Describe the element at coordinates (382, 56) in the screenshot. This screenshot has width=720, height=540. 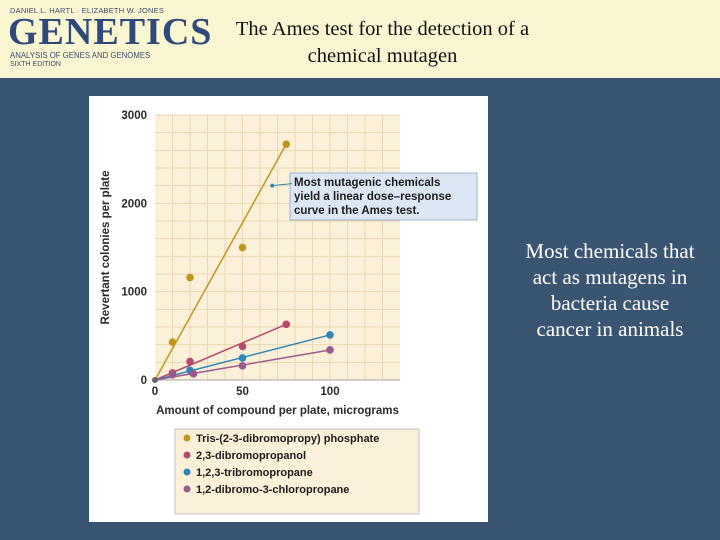
I see `slide-title-line-2: chemical mutagen` at that location.